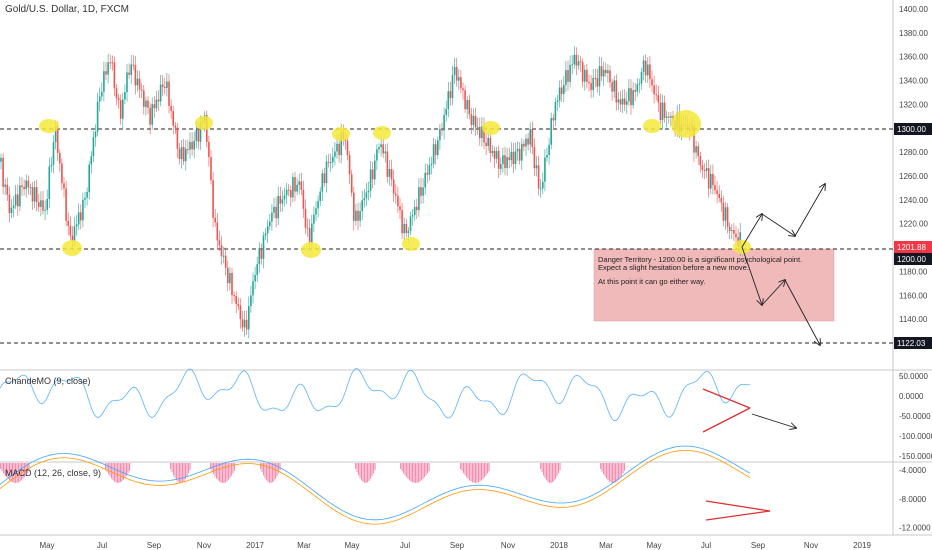  I want to click on tag-1300: 1300.00, so click(911, 129).